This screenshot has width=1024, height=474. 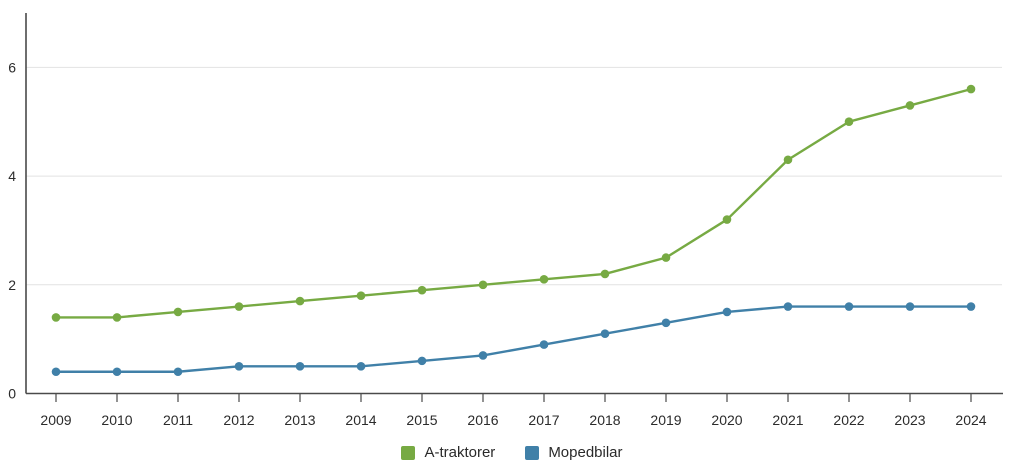 I want to click on chart-legend: A-traktorer Mopedbilar, so click(x=512, y=452).